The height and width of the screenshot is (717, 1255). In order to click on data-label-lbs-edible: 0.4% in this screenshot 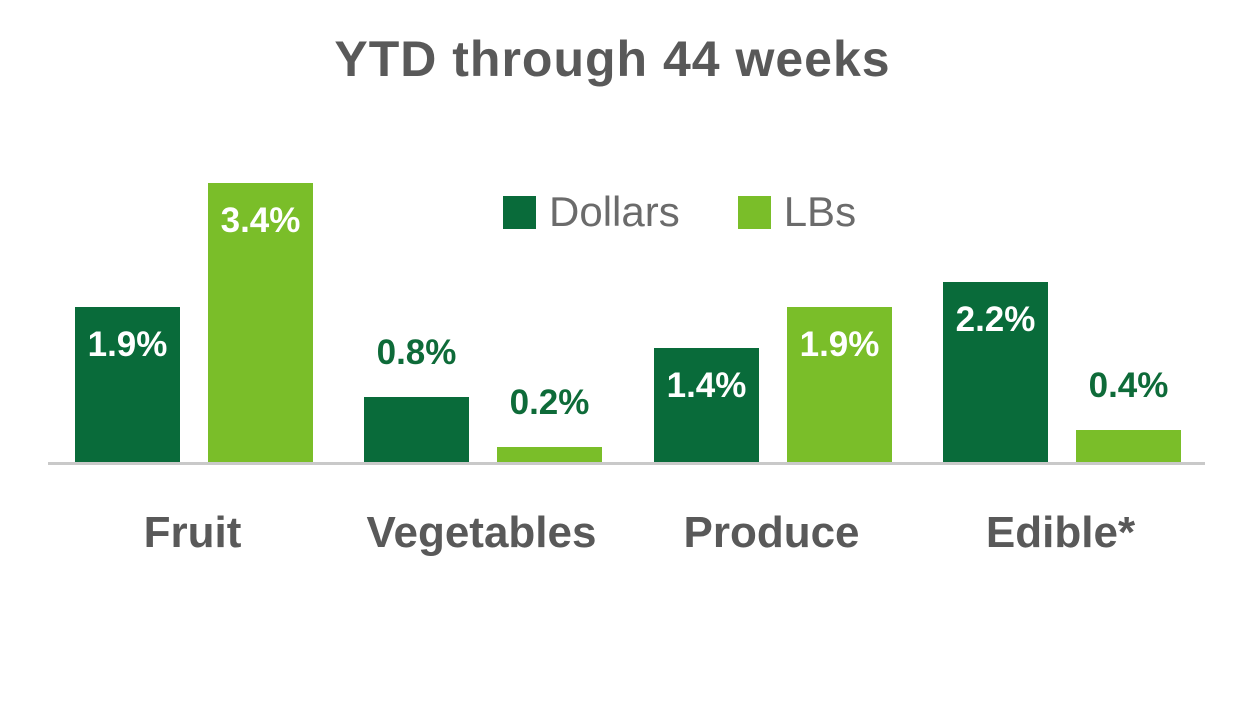, I will do `click(1128, 385)`.